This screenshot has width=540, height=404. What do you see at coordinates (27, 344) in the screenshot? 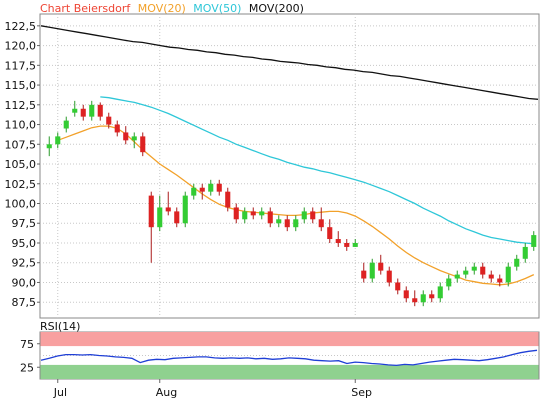
I see `rsi-tick-label: 75` at bounding box center [27, 344].